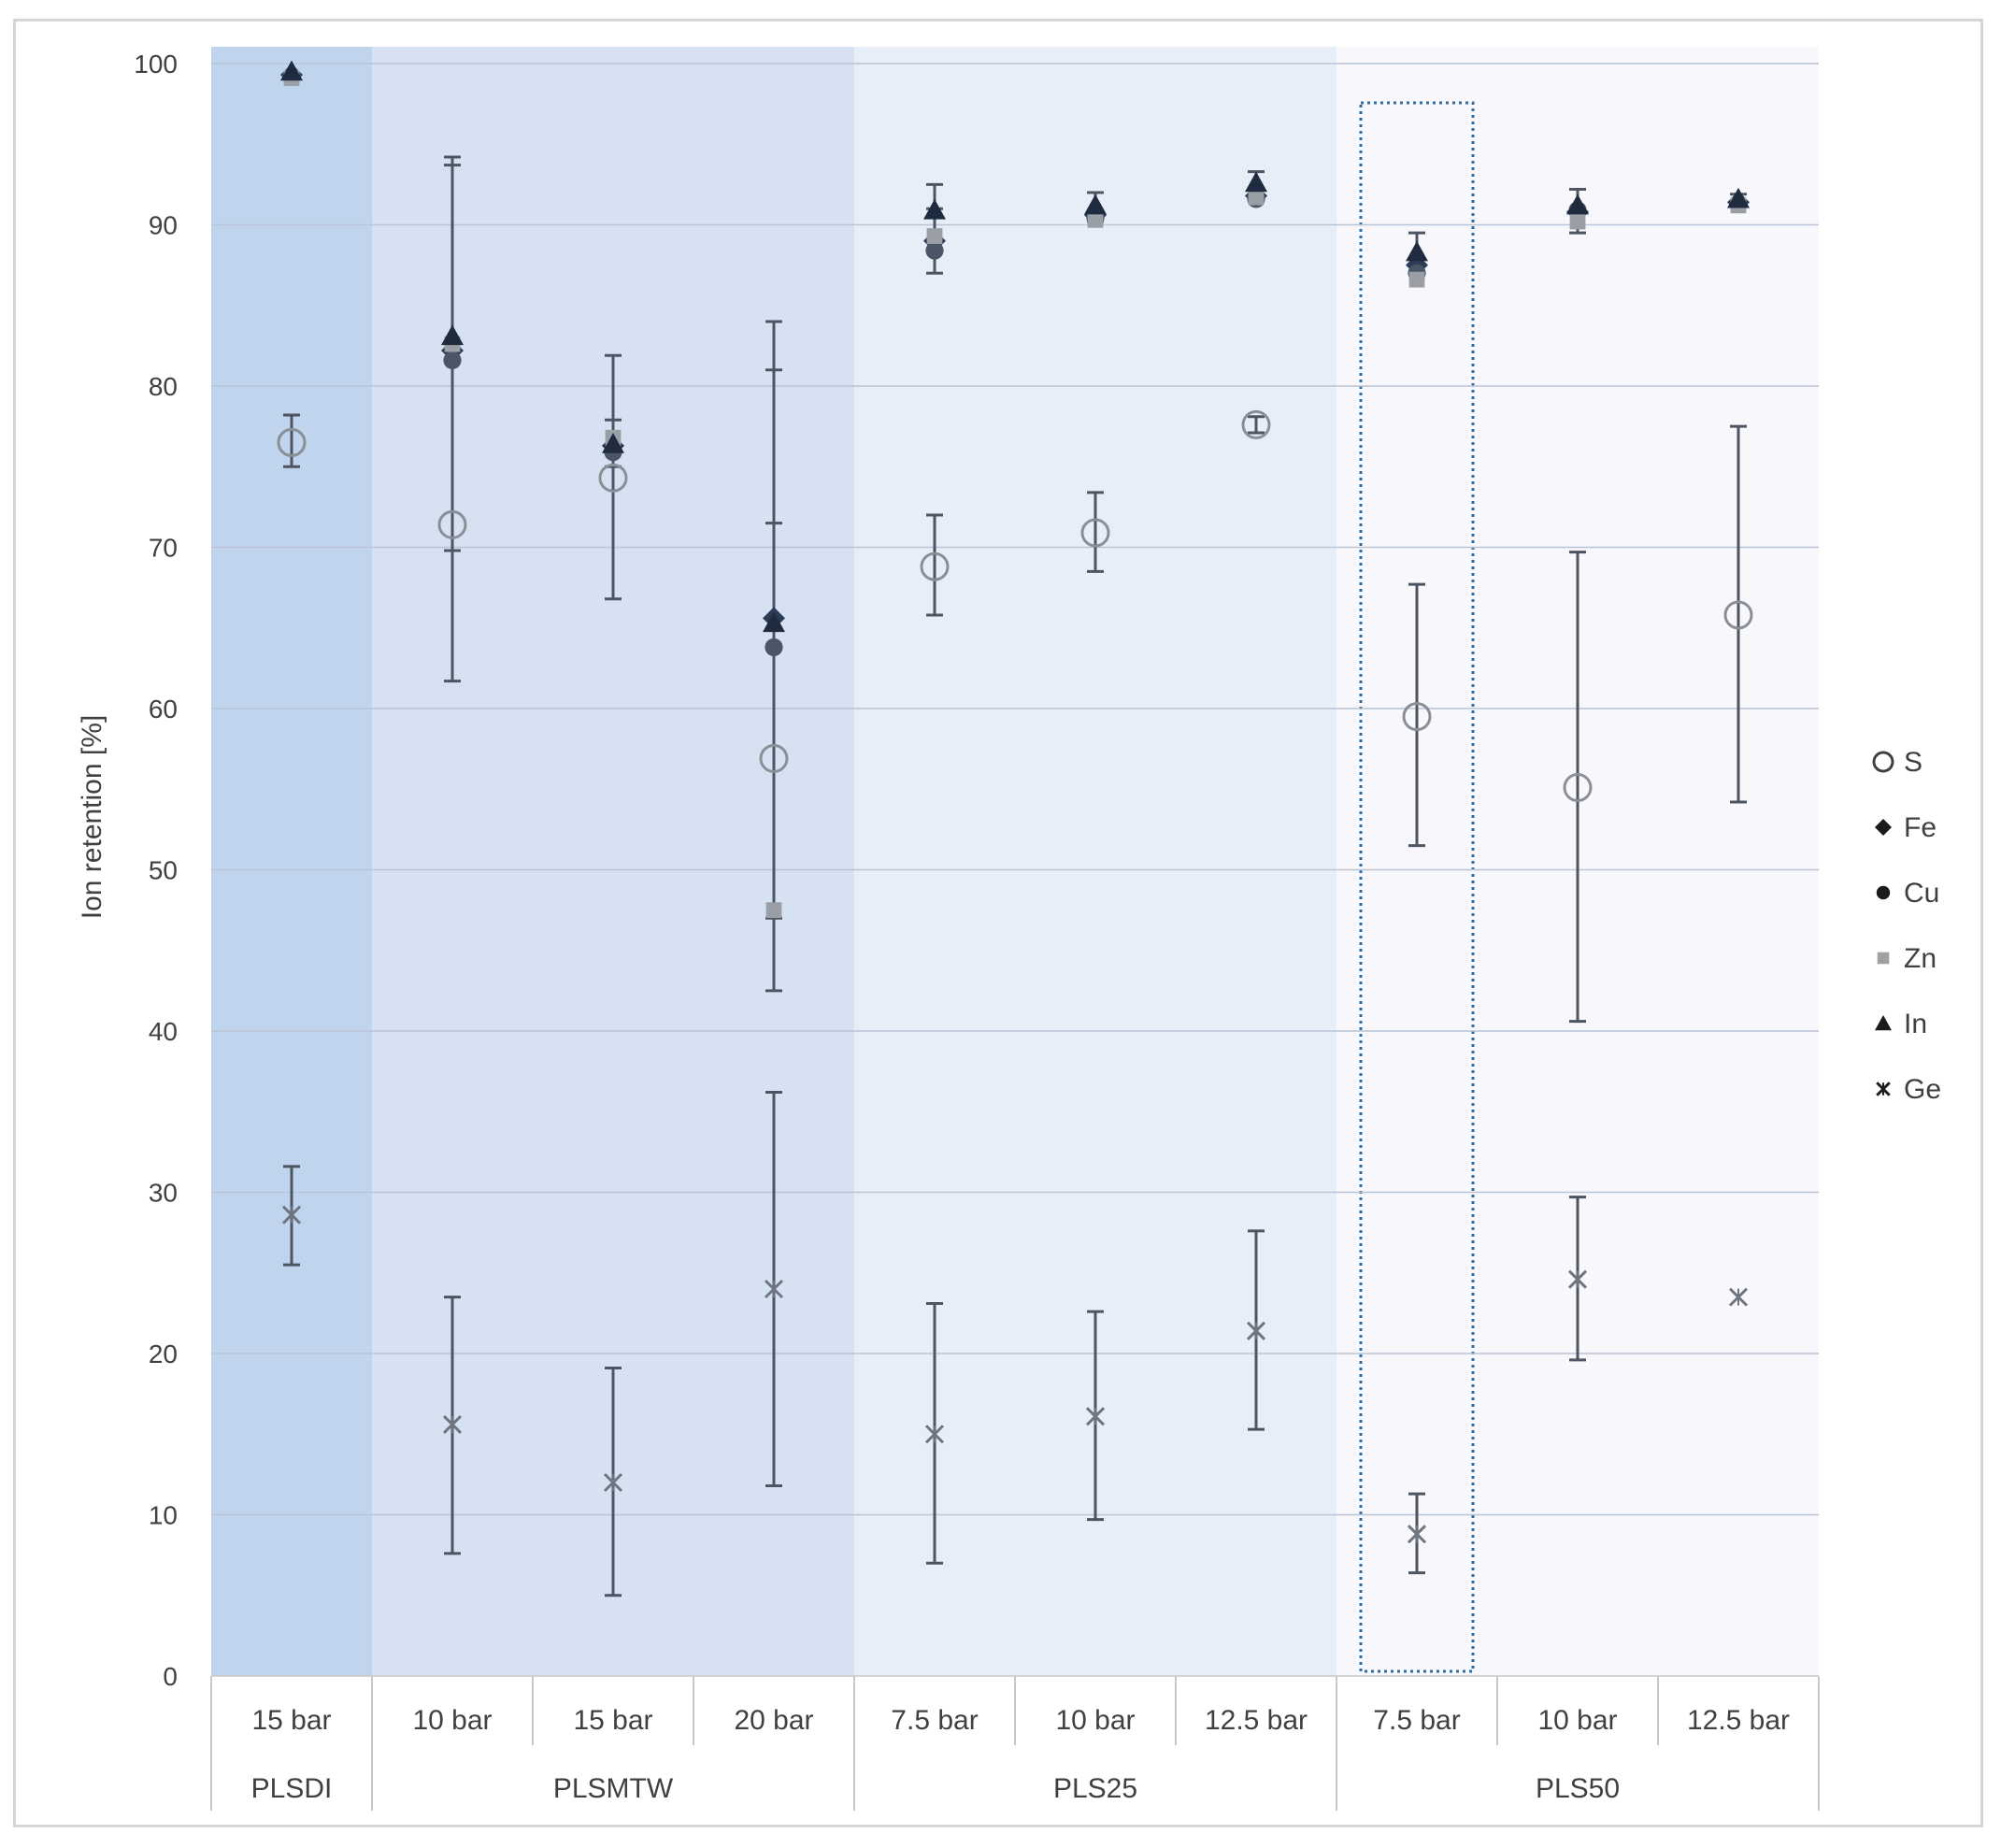 This screenshot has height=1848, width=2001. I want to click on legend-label-s: S, so click(1913, 762).